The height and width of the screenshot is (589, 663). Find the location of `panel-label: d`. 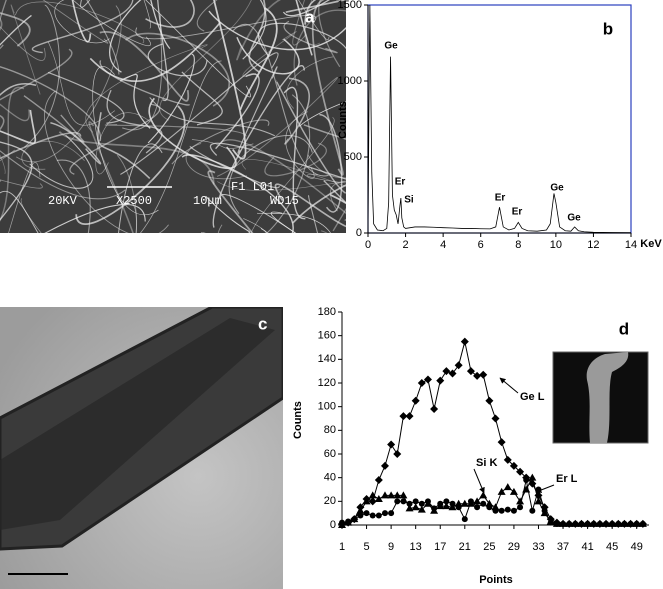

panel-label: d is located at coordinates (624, 328).